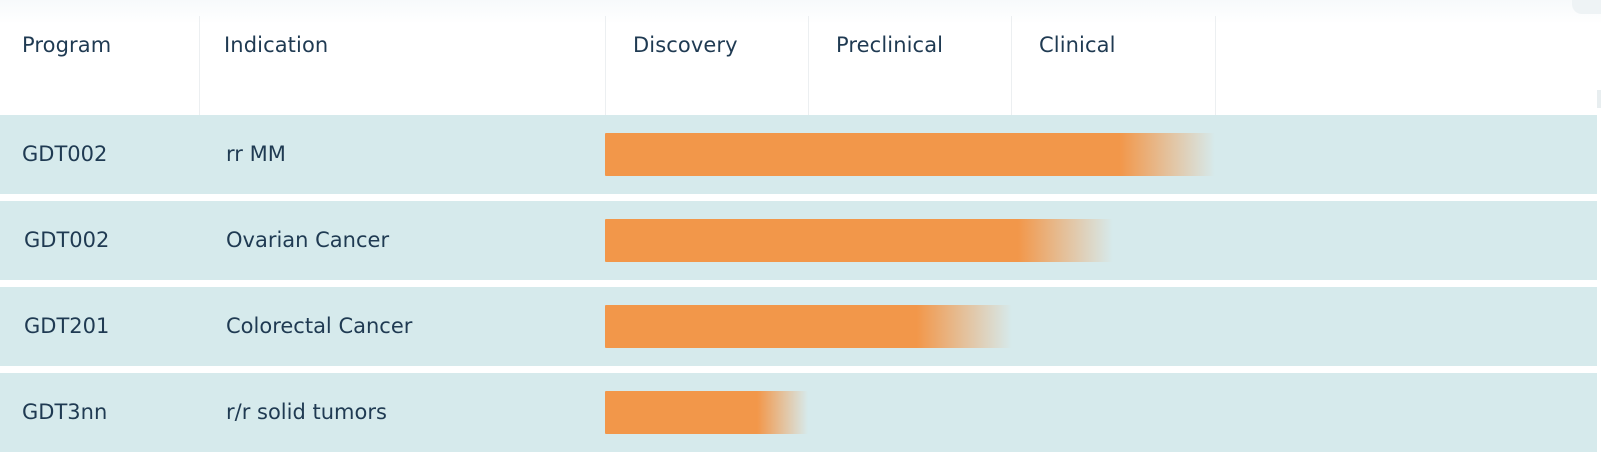 The width and height of the screenshot is (1601, 452). Describe the element at coordinates (685, 45) in the screenshot. I see `header-discovery: Discovery` at that location.